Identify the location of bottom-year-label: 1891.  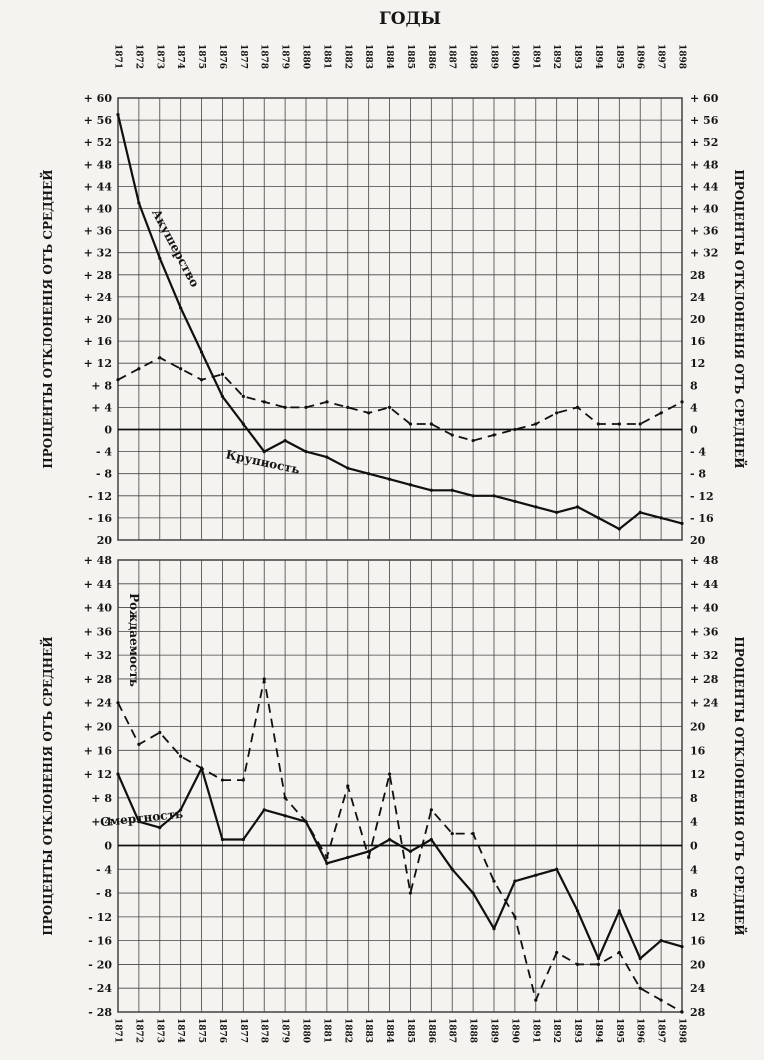
(535, 1030).